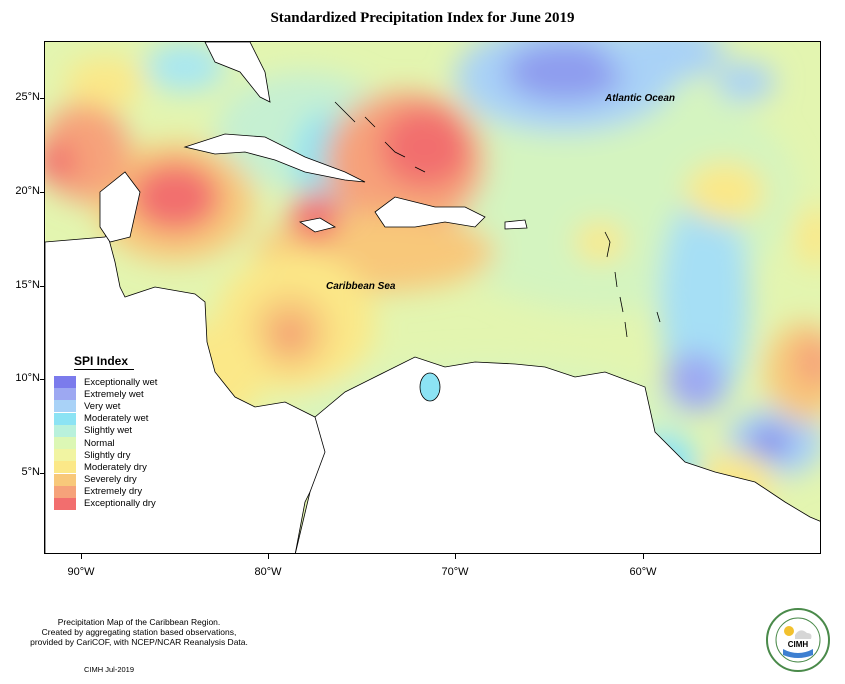  Describe the element at coordinates (102, 406) in the screenshot. I see `legend-label: Very wet` at that location.